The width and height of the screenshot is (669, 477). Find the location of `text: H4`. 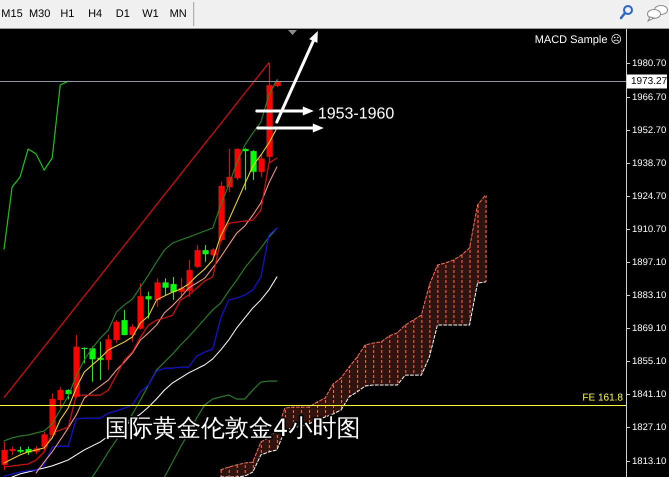

text: H4 is located at coordinates (95, 14).